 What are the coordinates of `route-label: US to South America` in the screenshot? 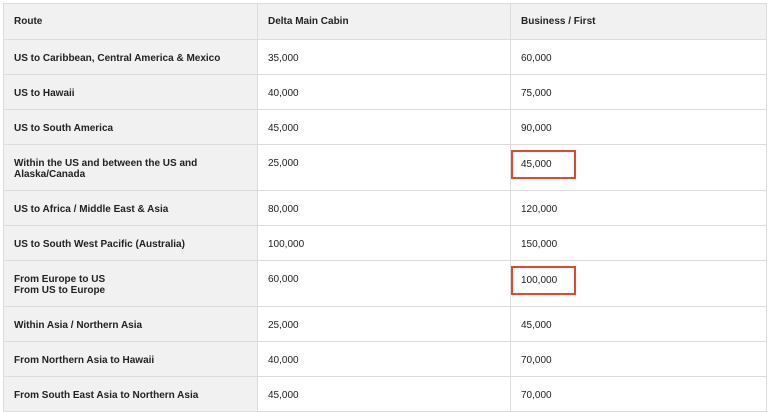 It's located at (64, 128).